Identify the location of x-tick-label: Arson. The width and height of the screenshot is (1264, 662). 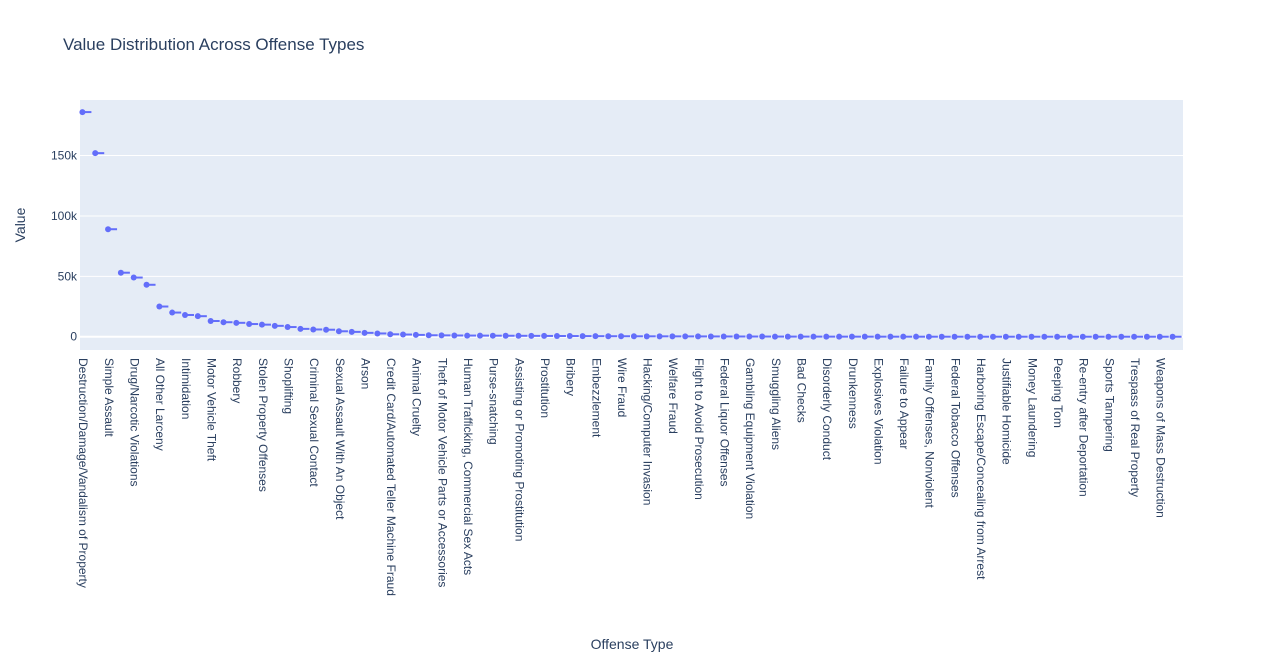
(365, 373).